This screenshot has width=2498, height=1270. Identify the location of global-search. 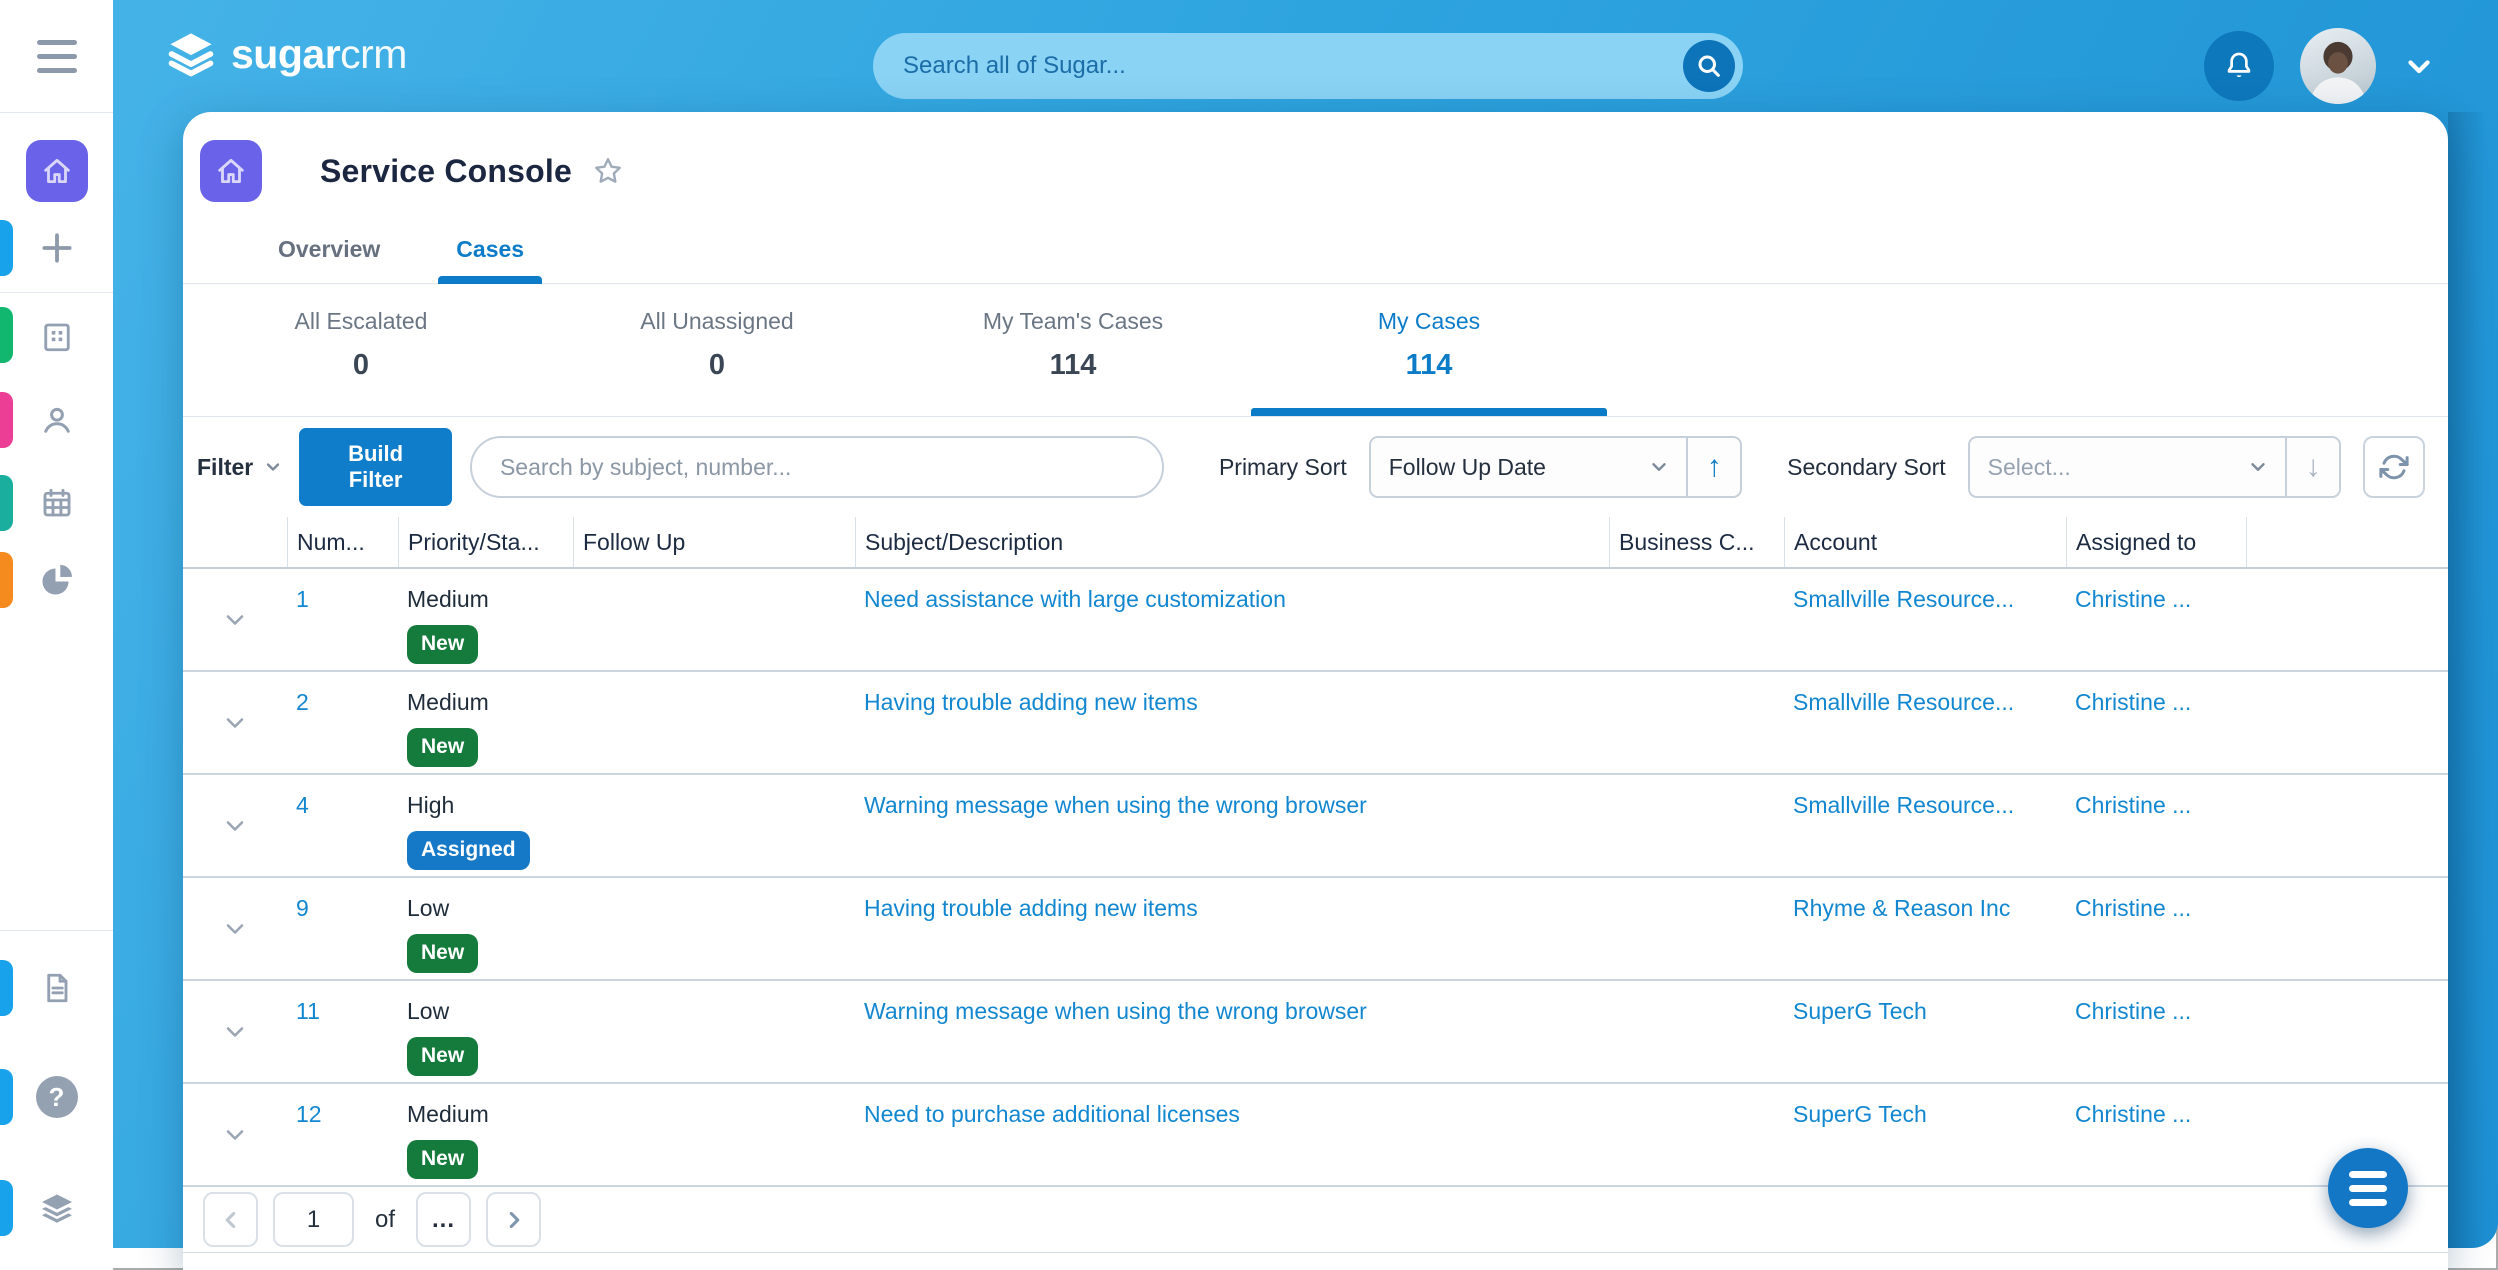
(1308, 66).